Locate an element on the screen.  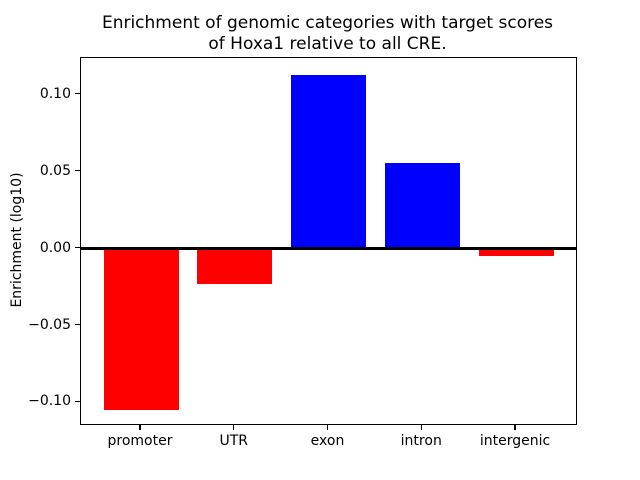
y-tick-label: −0.05 is located at coordinates (49, 324).